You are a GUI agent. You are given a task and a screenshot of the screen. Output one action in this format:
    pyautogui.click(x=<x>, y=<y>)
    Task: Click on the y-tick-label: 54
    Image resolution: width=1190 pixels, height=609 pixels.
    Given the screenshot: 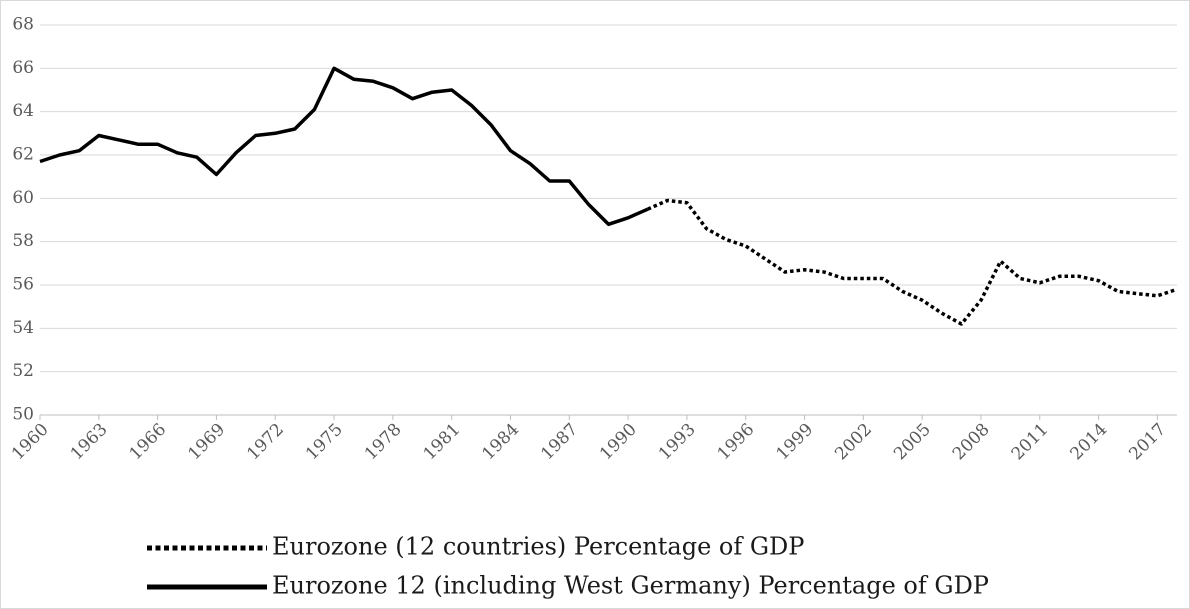 What is the action you would take?
    pyautogui.click(x=23, y=328)
    